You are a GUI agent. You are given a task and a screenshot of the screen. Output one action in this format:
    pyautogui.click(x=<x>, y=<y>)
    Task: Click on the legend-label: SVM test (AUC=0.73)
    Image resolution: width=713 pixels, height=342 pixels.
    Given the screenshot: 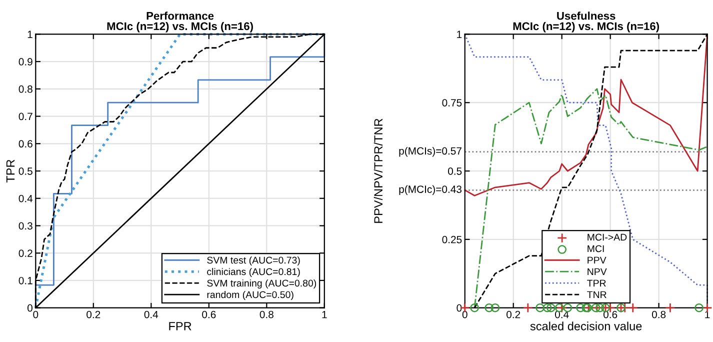 What is the action you would take?
    pyautogui.click(x=253, y=261)
    